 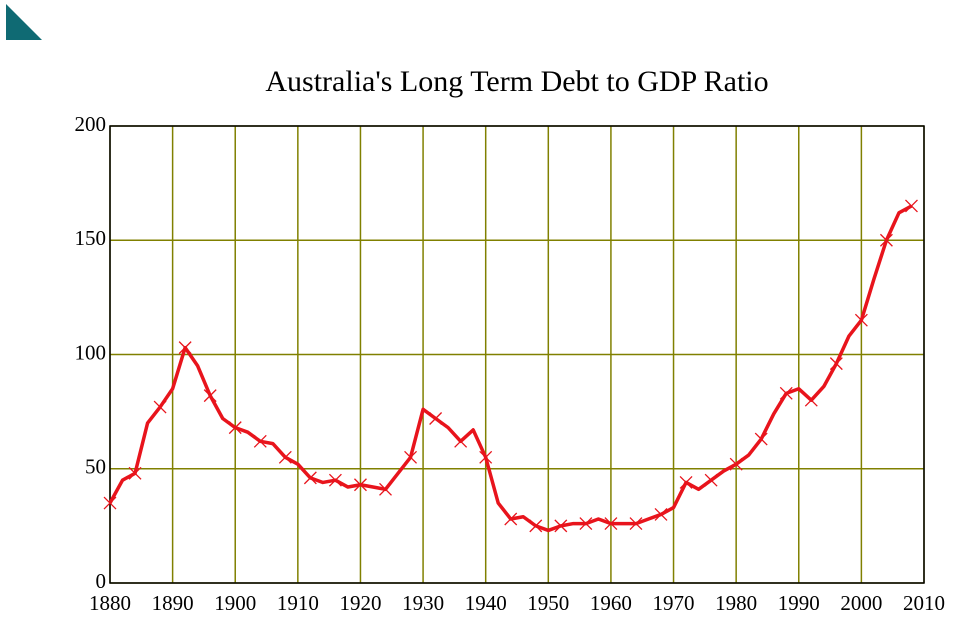 I want to click on y-tick-label: 50, so click(x=95, y=467).